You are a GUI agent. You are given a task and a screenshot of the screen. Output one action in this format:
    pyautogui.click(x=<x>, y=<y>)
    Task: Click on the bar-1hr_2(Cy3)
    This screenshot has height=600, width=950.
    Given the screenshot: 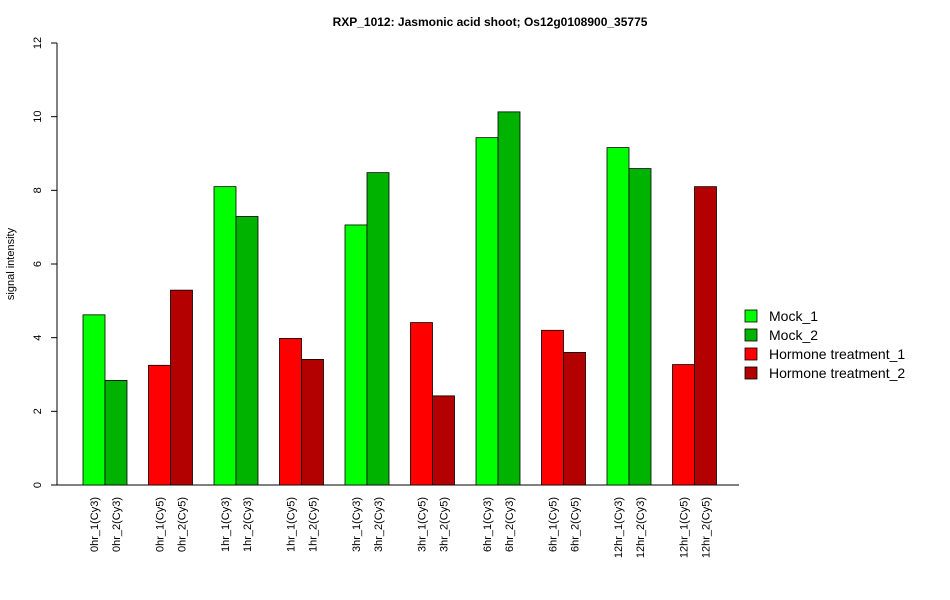 What is the action you would take?
    pyautogui.click(x=247, y=351)
    